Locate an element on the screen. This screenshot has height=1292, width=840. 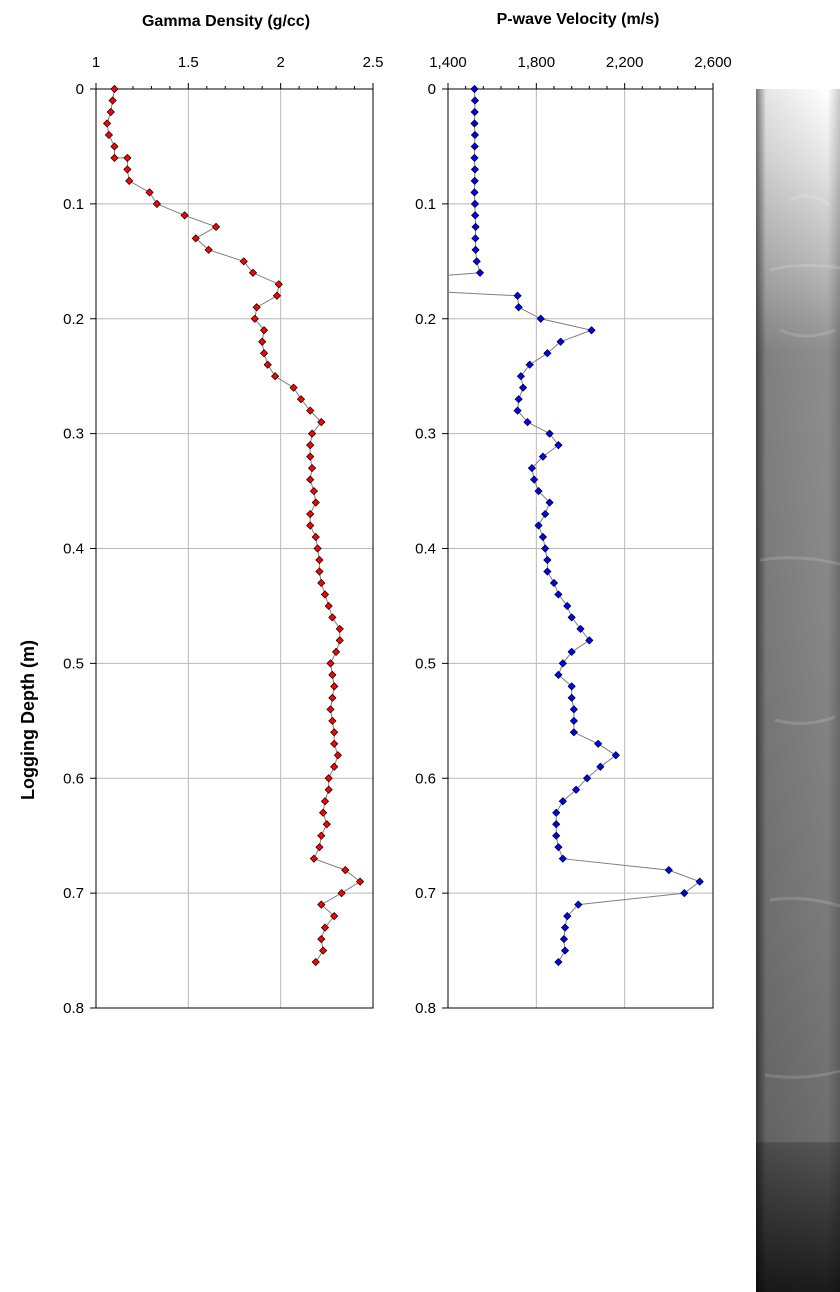
y-tick-label: 0.7 is located at coordinates (425, 893).